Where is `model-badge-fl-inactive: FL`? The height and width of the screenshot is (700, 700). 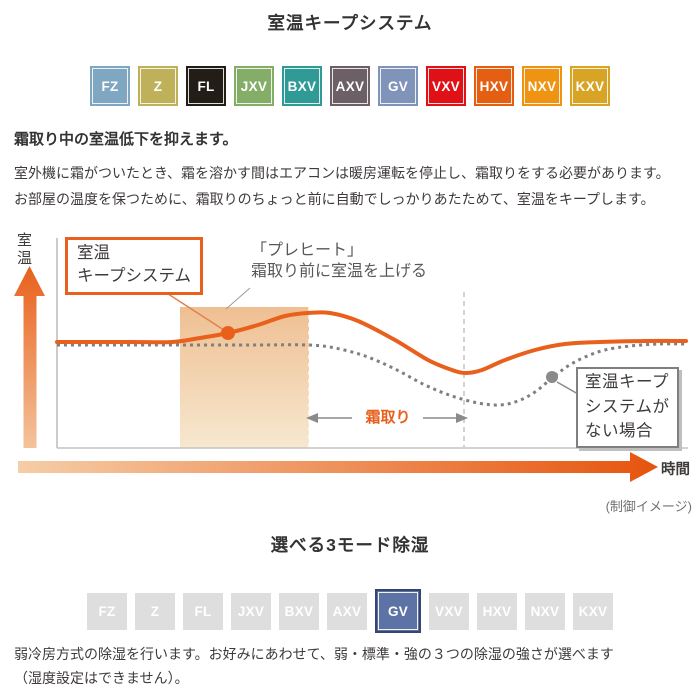 model-badge-fl-inactive: FL is located at coordinates (203, 611).